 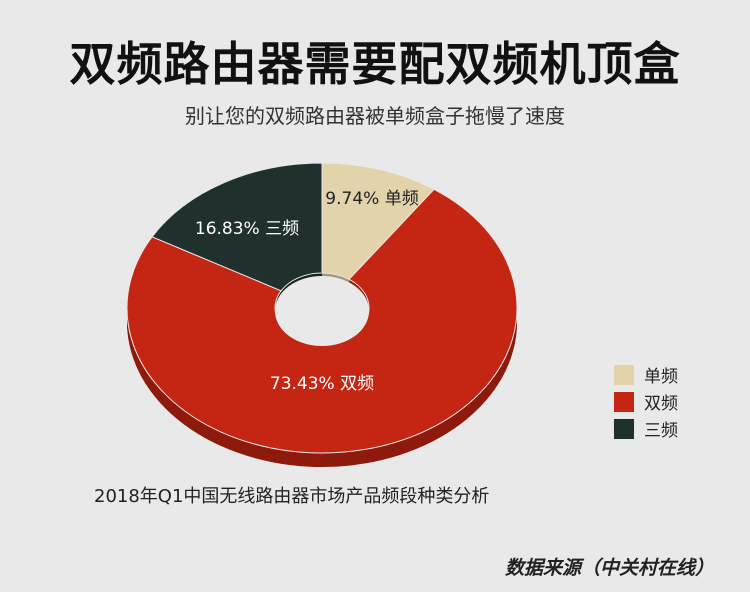 I want to click on legend-item-dual: 双频, so click(x=646, y=401).